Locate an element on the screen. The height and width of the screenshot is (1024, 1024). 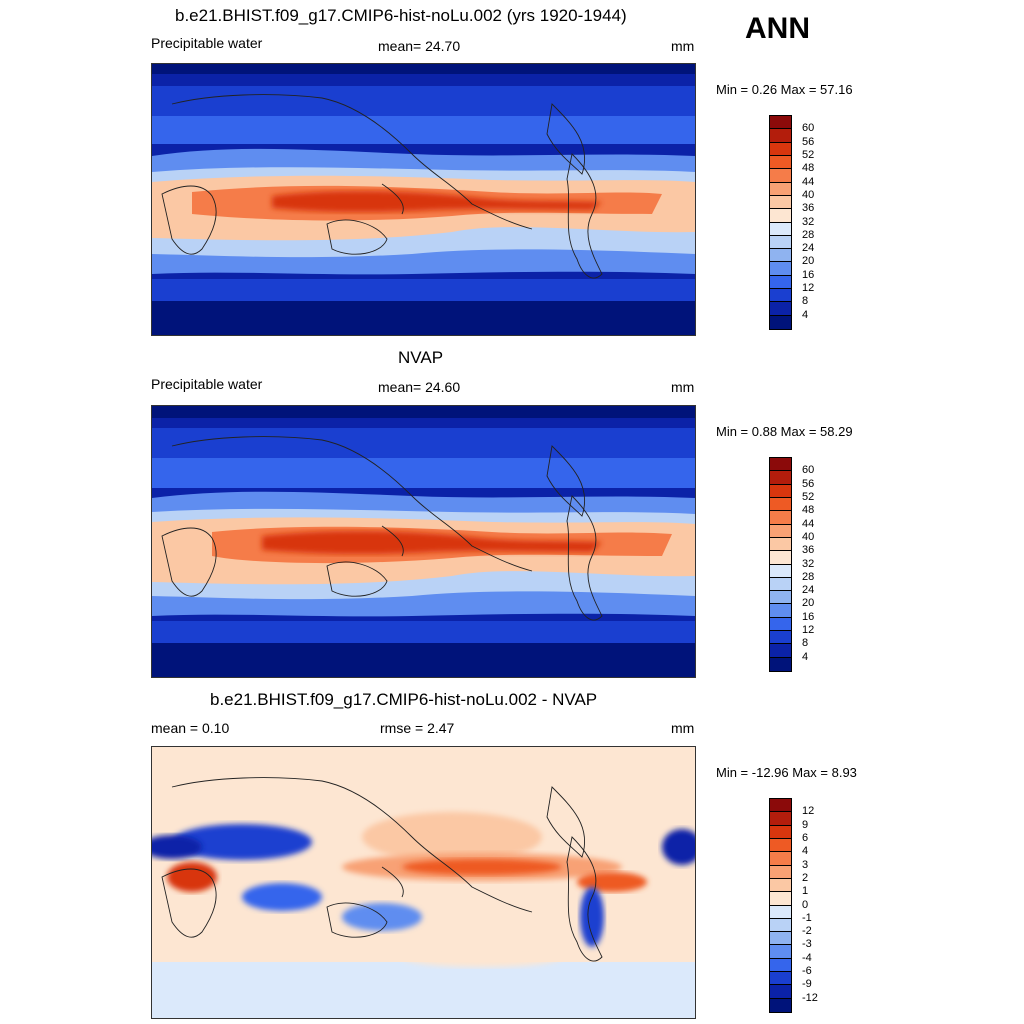
colorbar-tick-label: -6 is located at coordinates (807, 971).